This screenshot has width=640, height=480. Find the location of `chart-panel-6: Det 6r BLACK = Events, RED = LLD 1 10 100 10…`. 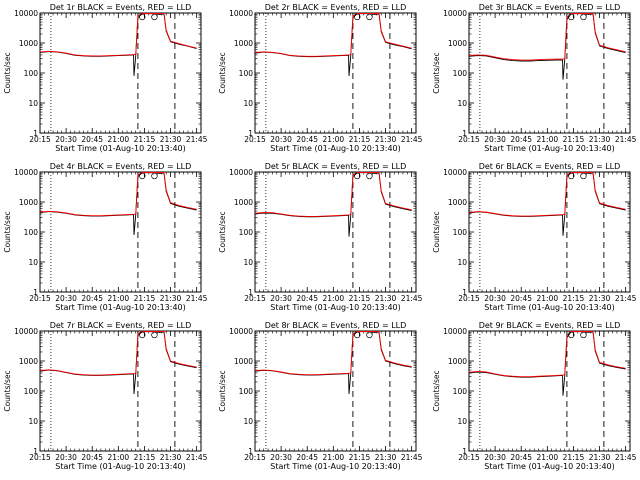

chart-panel-6: Det 6r BLACK = Events, RED = LLD 1 10 100 10… is located at coordinates (534, 237).